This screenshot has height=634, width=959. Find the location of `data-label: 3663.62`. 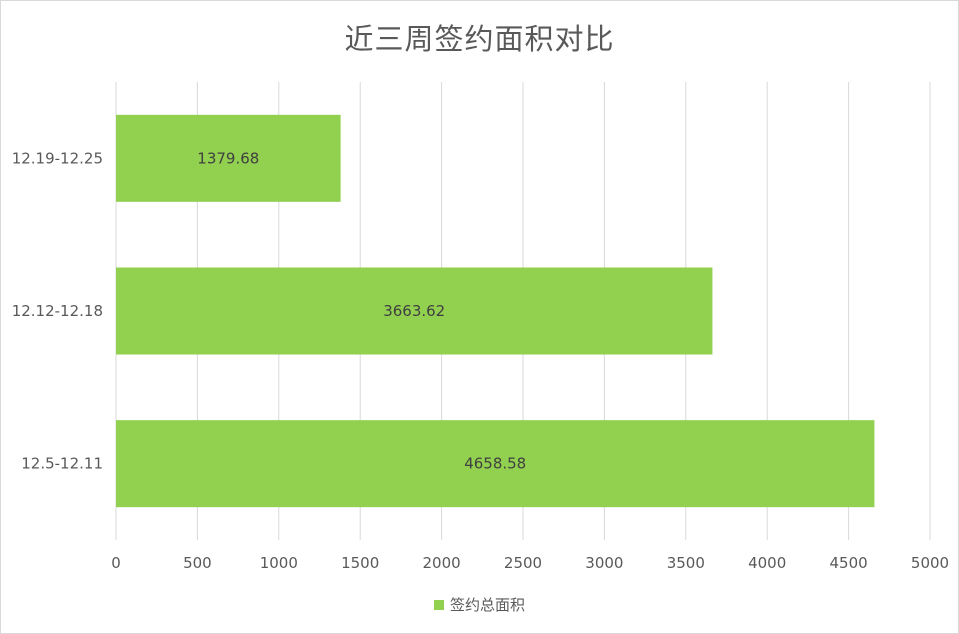

data-label: 3663.62 is located at coordinates (414, 311).